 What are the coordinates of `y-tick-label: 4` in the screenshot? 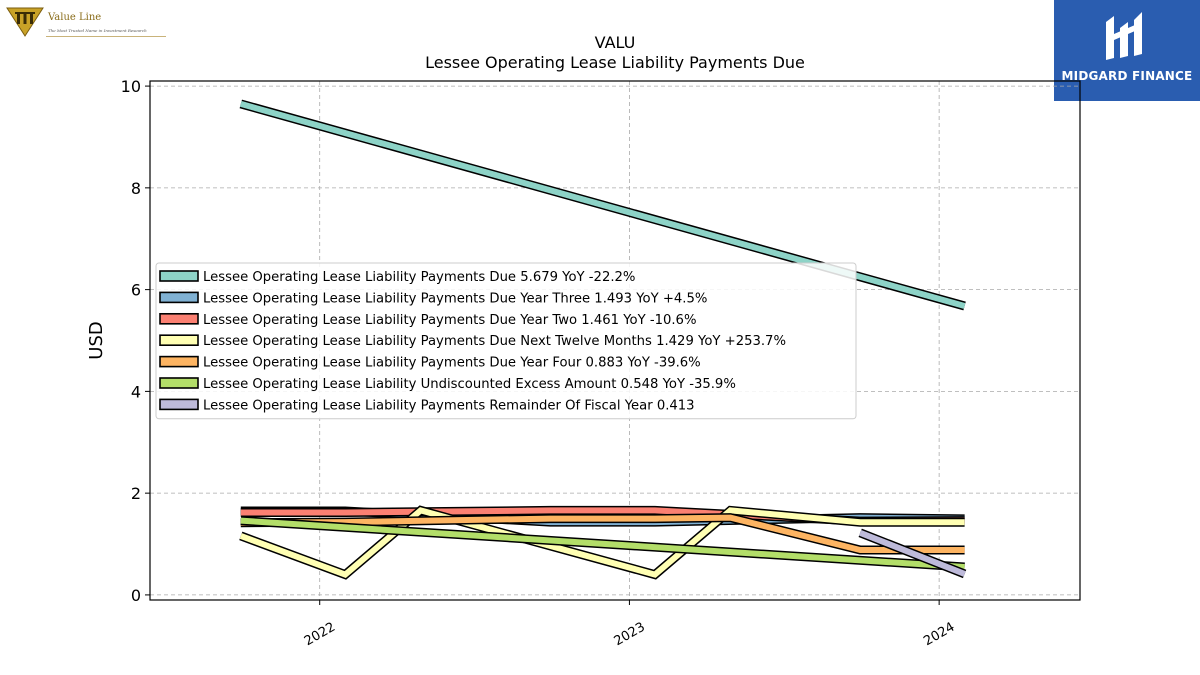 It's located at (136, 391).